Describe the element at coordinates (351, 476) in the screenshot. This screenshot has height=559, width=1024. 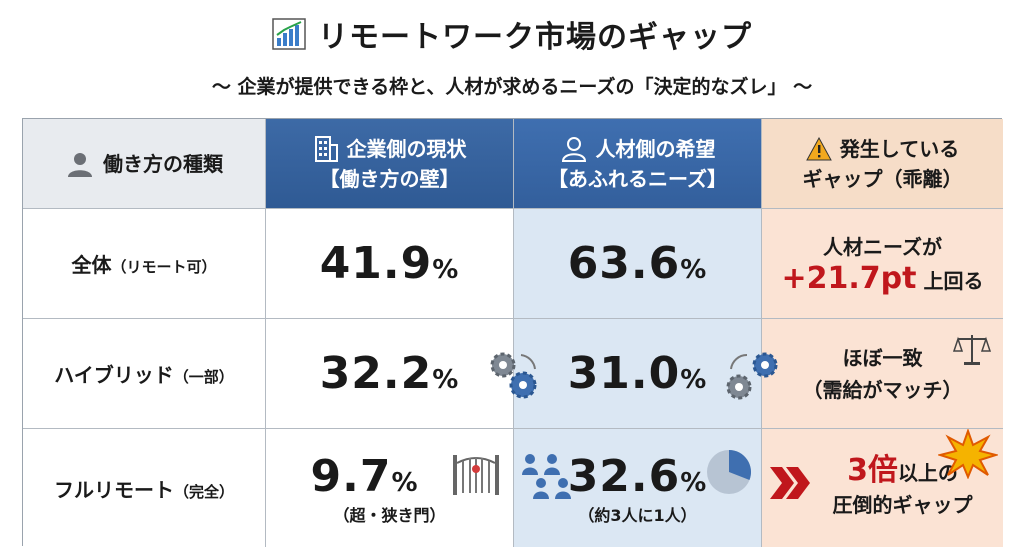
I see `value-number: 9.7` at that location.